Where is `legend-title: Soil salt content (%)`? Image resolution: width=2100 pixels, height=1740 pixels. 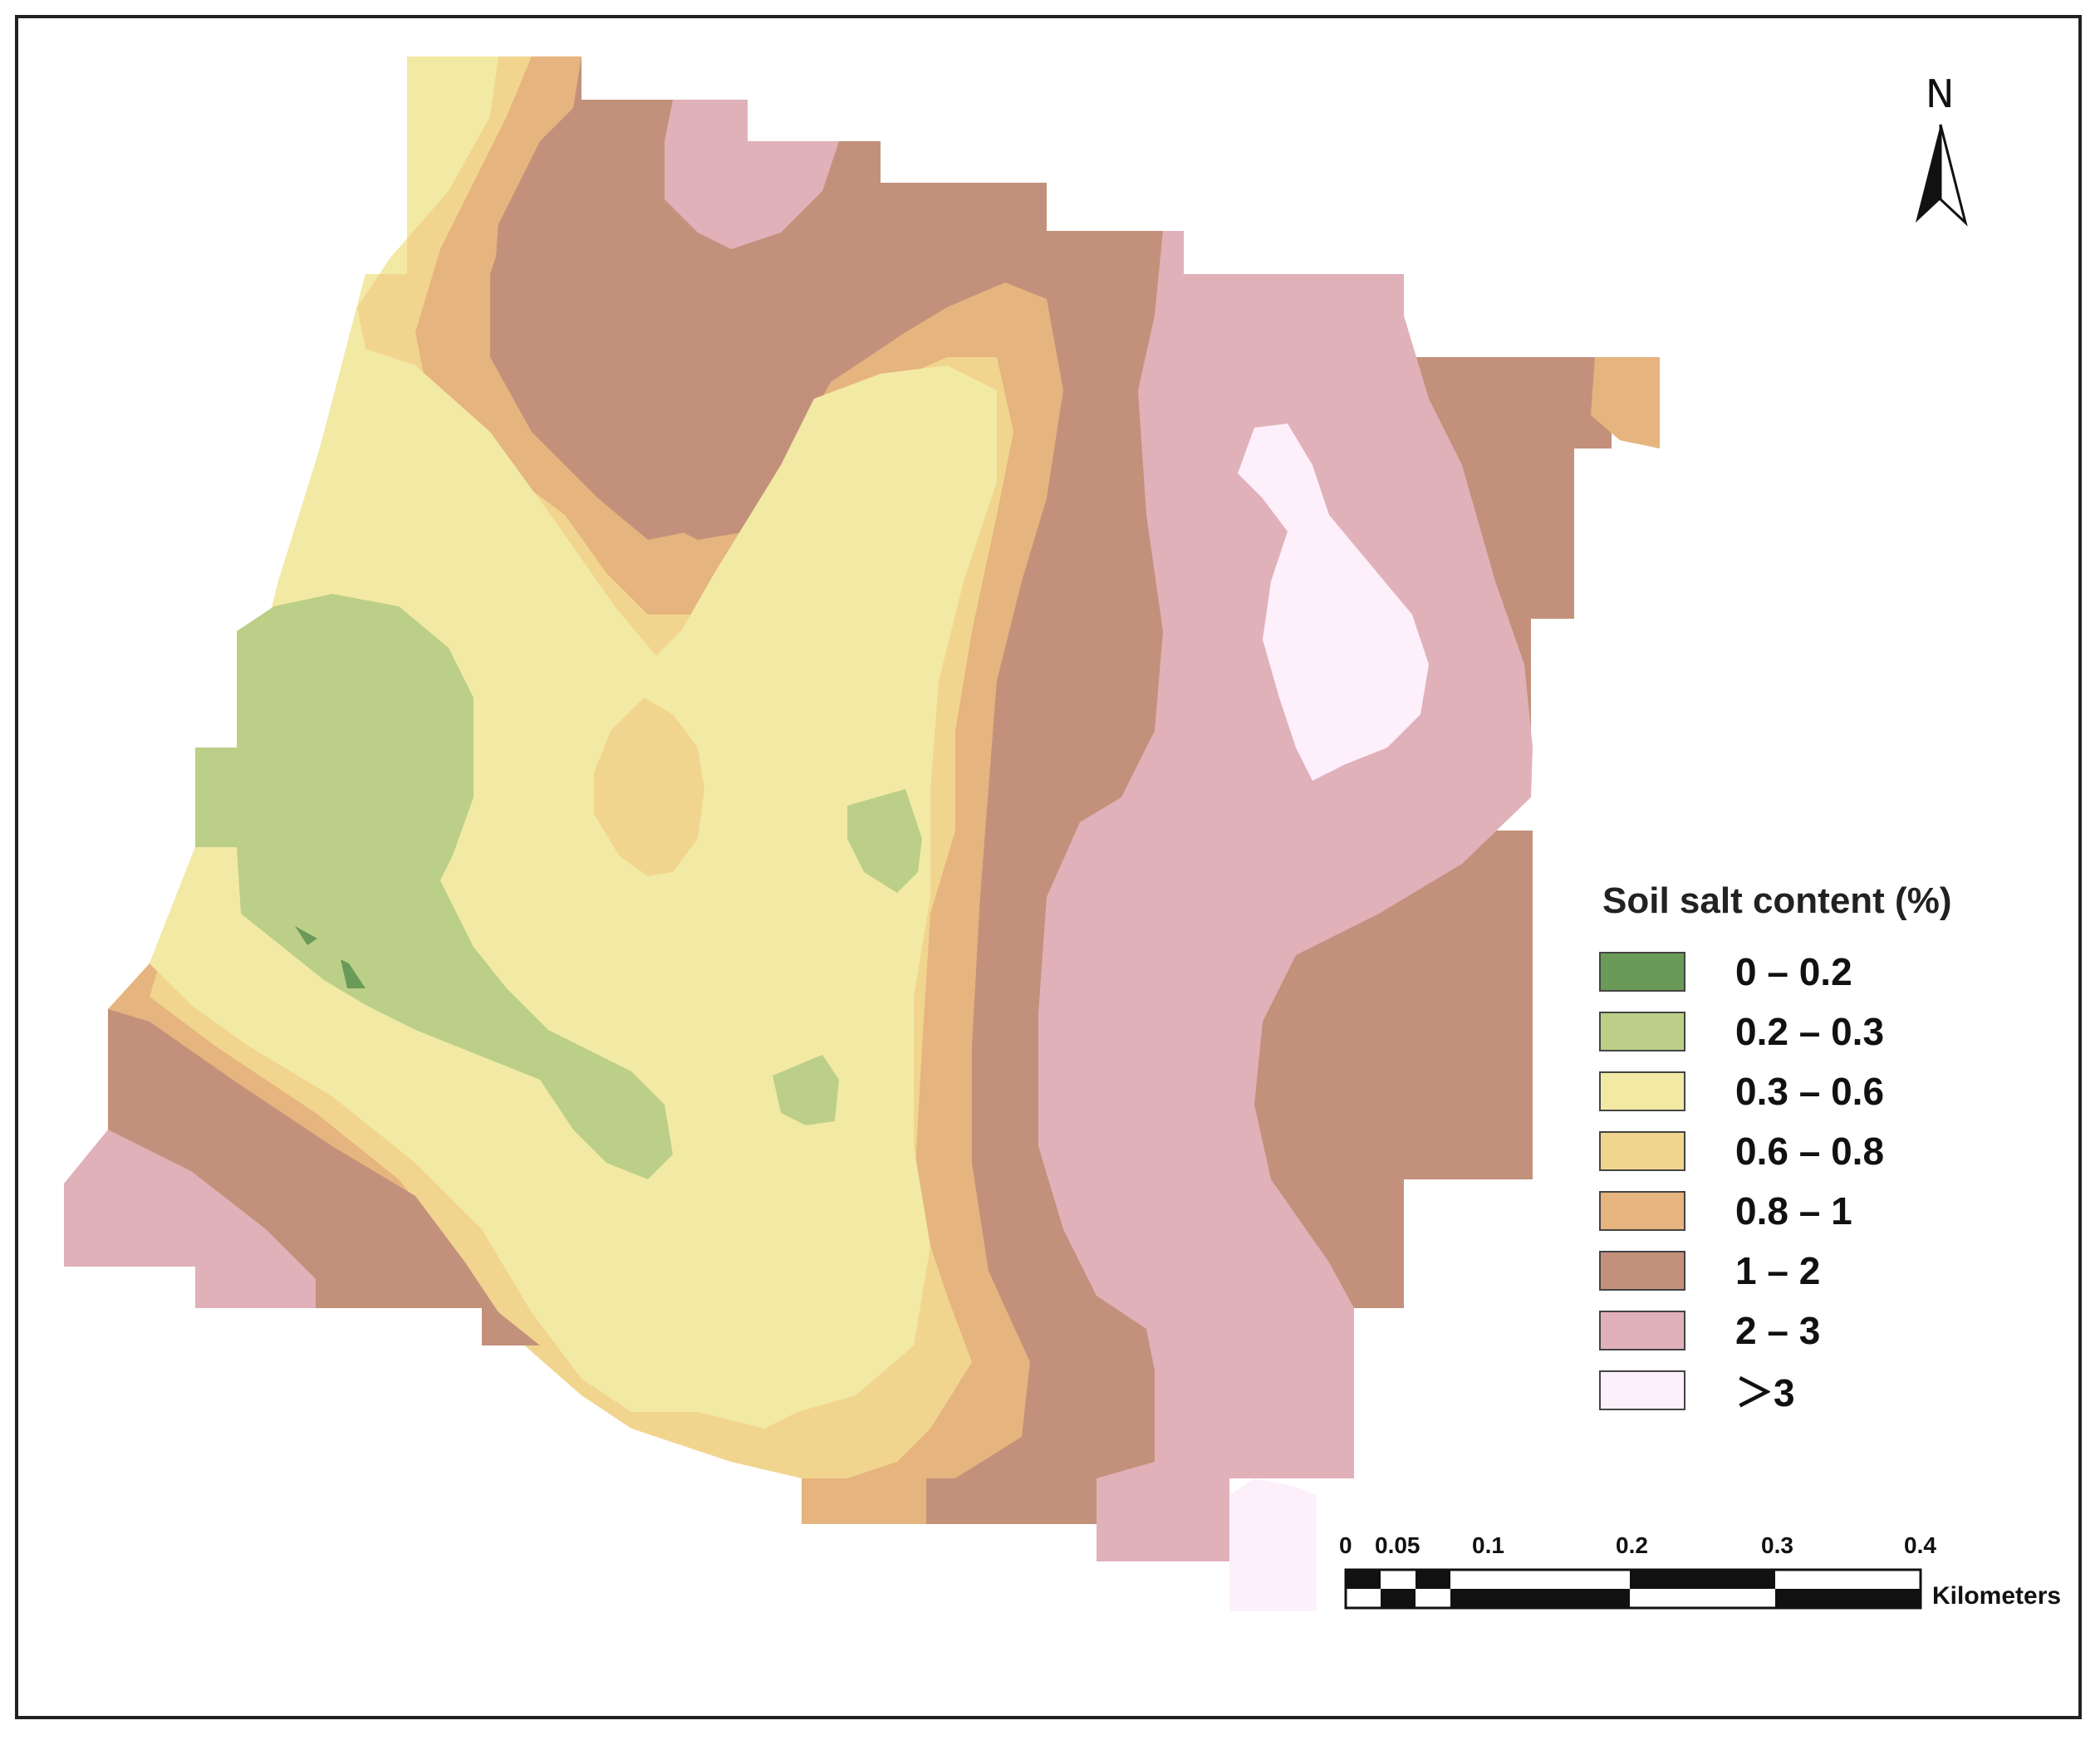 legend-title: Soil salt content (%) is located at coordinates (1777, 901).